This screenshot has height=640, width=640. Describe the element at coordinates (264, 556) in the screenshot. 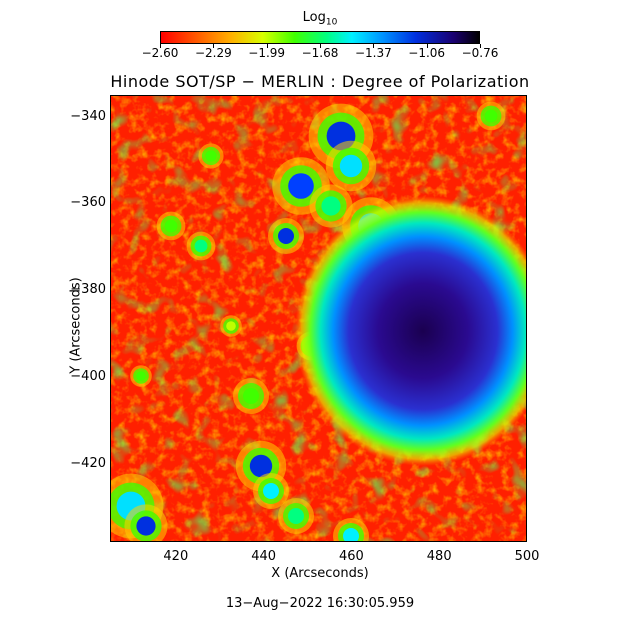

I see `x-tick-label: 440` at that location.